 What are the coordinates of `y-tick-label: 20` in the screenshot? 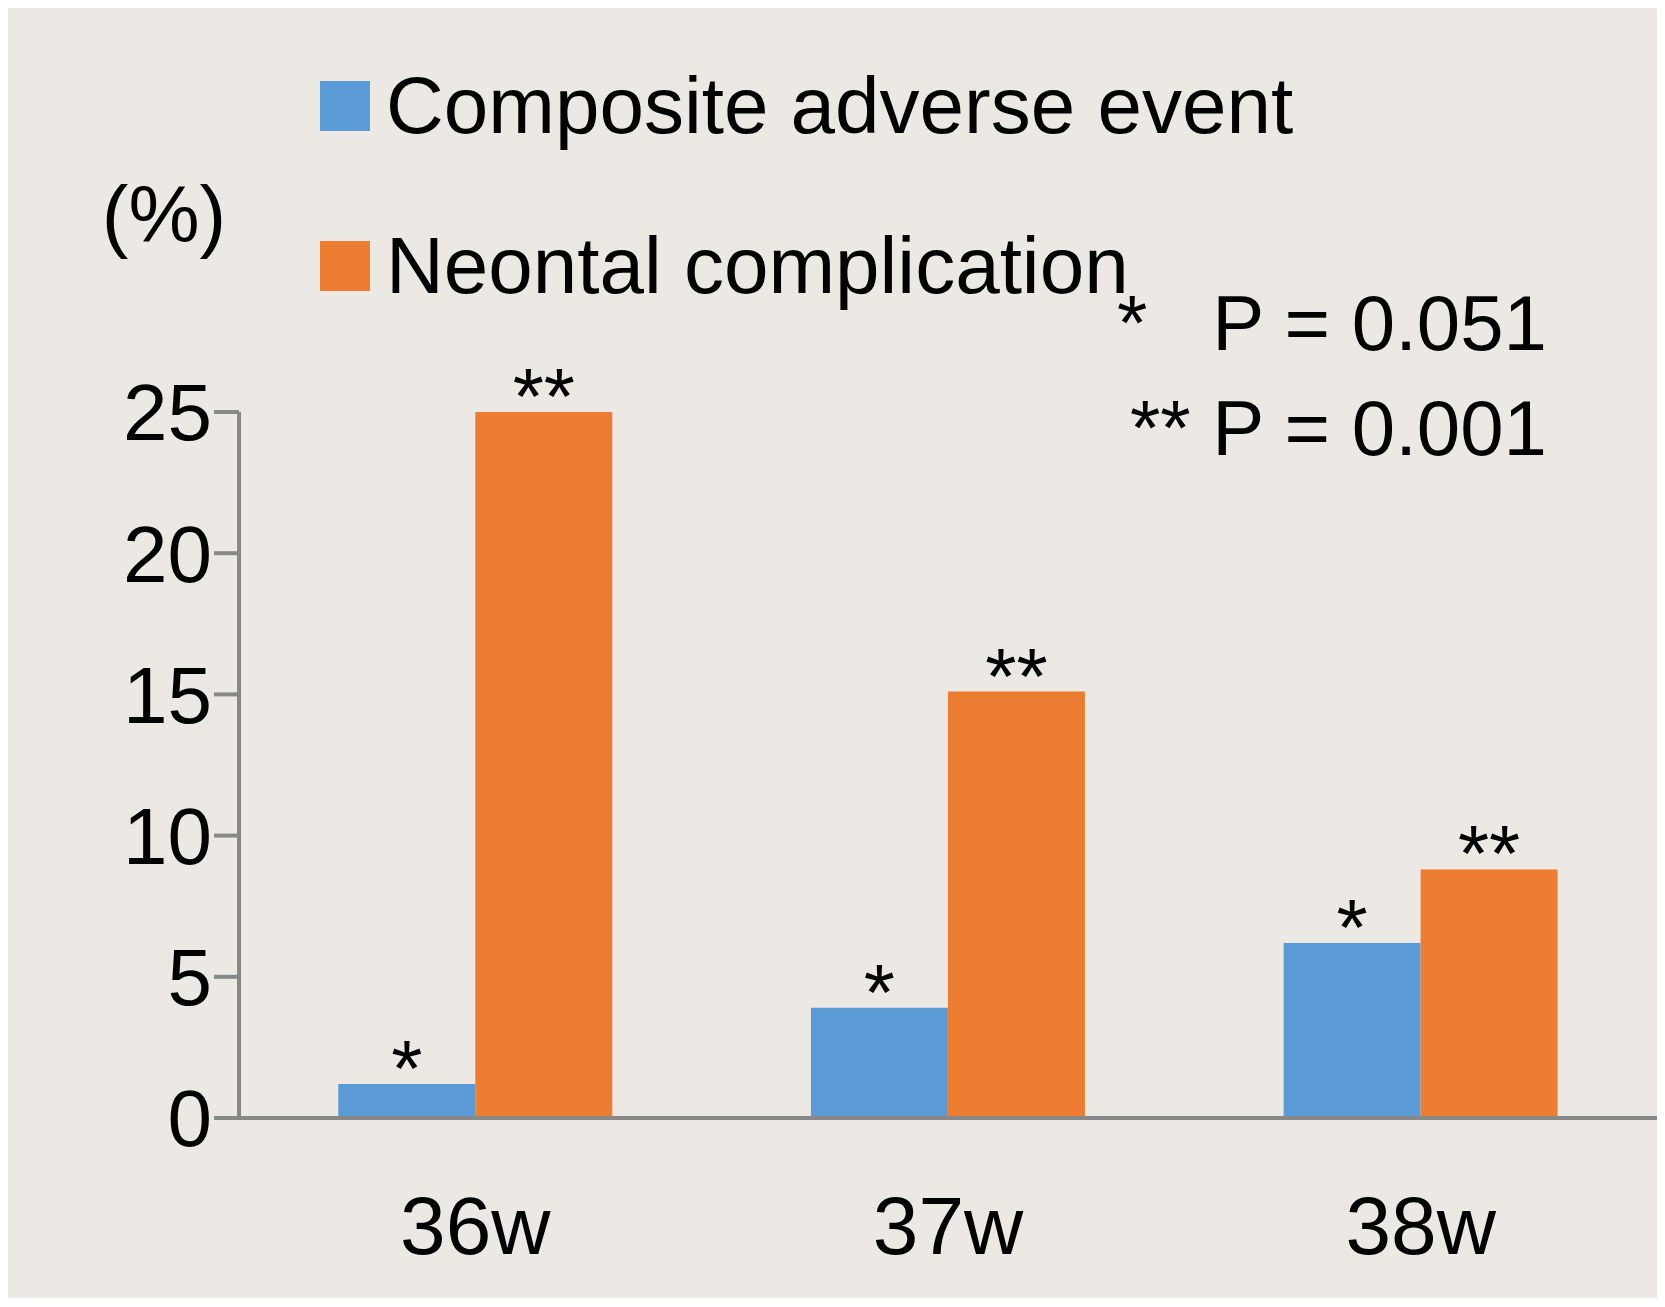 It's located at (167, 554).